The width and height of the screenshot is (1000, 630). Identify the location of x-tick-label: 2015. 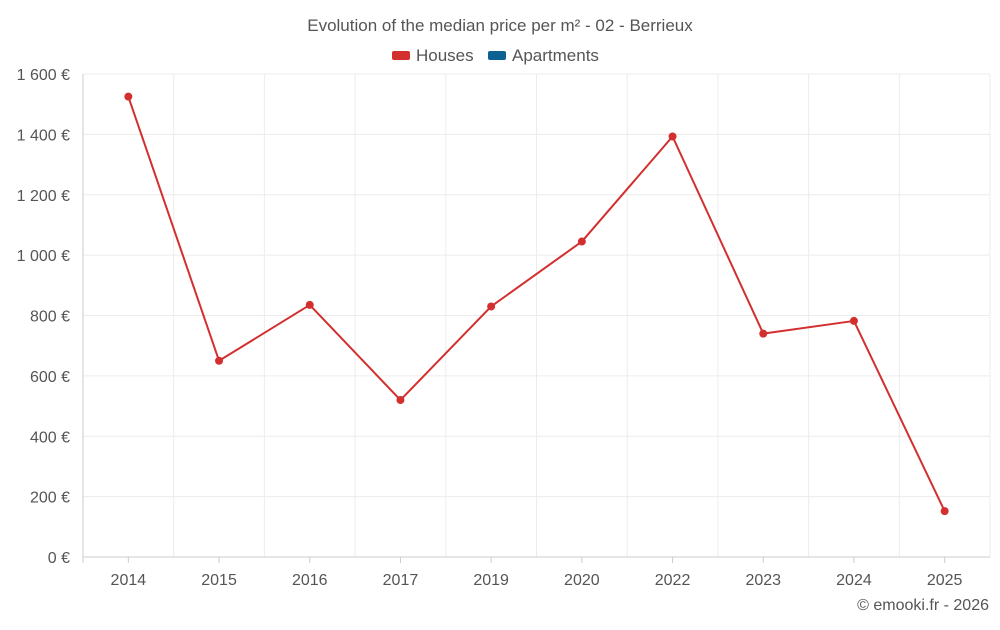
(219, 580).